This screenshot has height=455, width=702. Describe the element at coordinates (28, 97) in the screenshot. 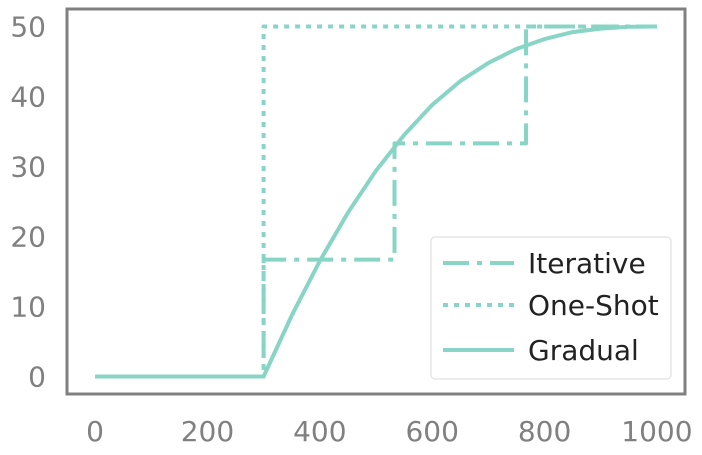

I see `y-tick-label: 40` at that location.